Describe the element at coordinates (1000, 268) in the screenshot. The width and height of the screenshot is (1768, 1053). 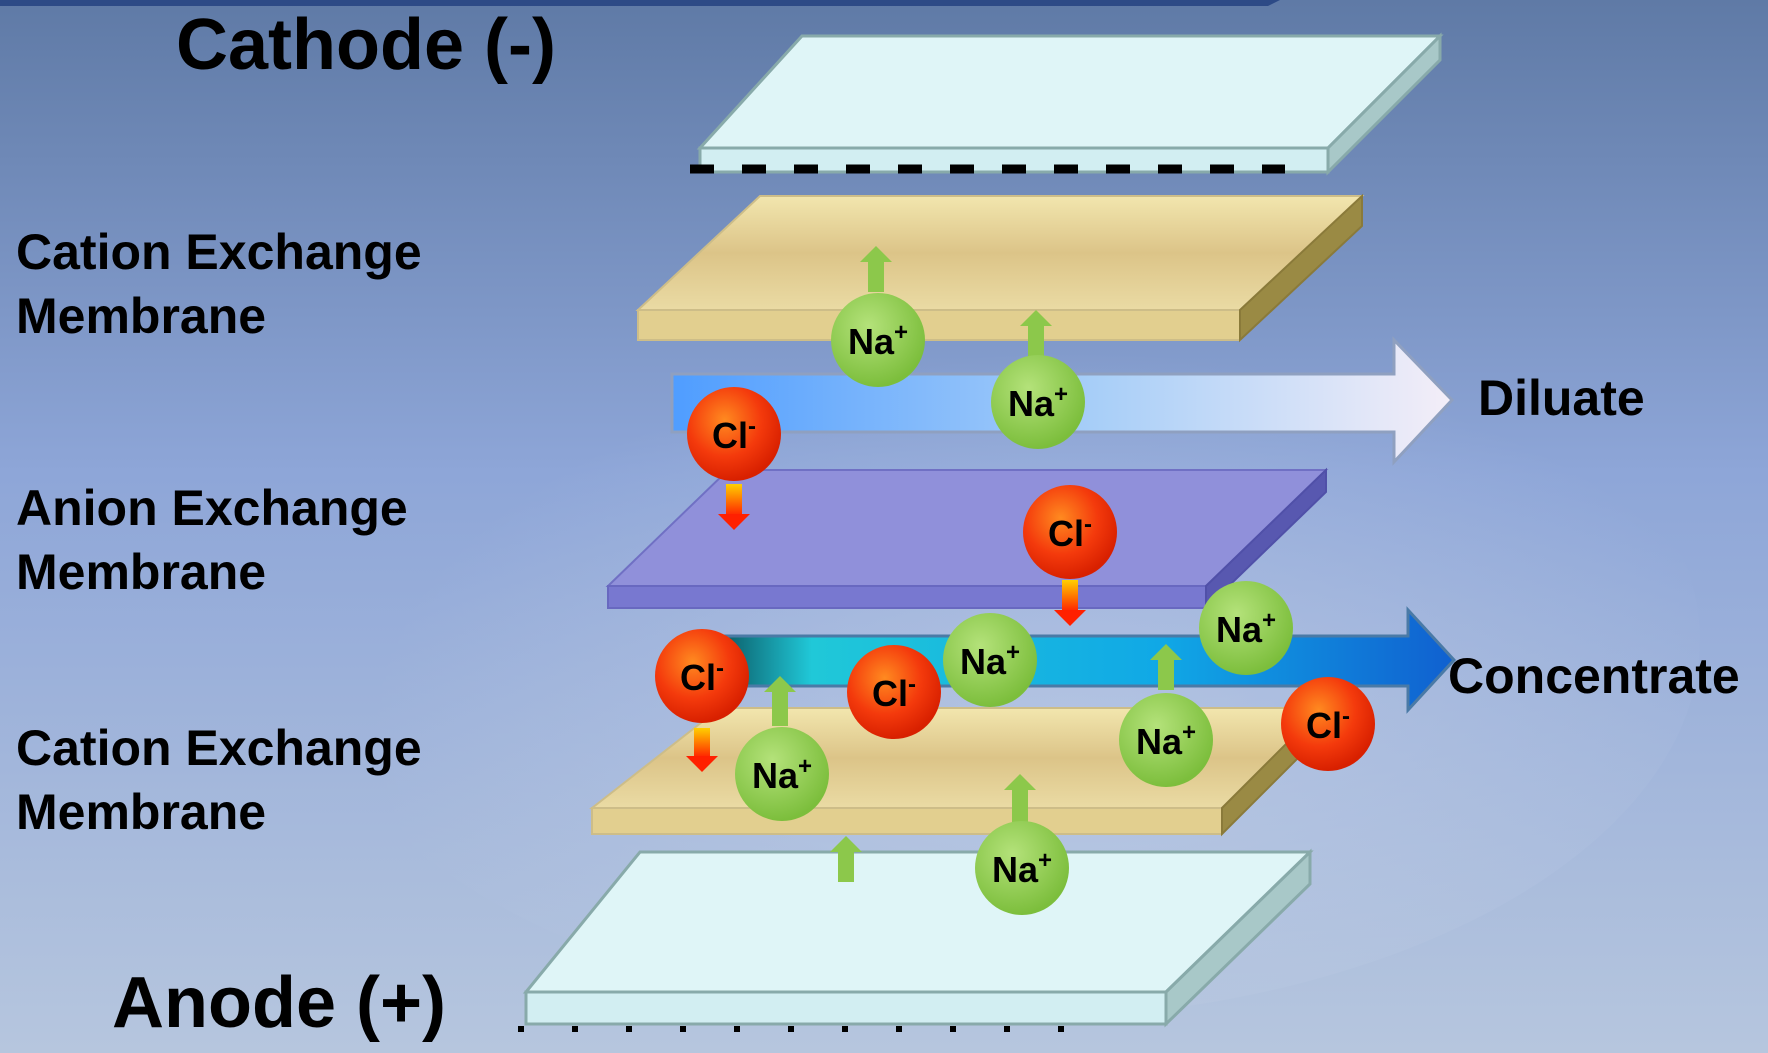
I see `cation-membrane-top` at that location.